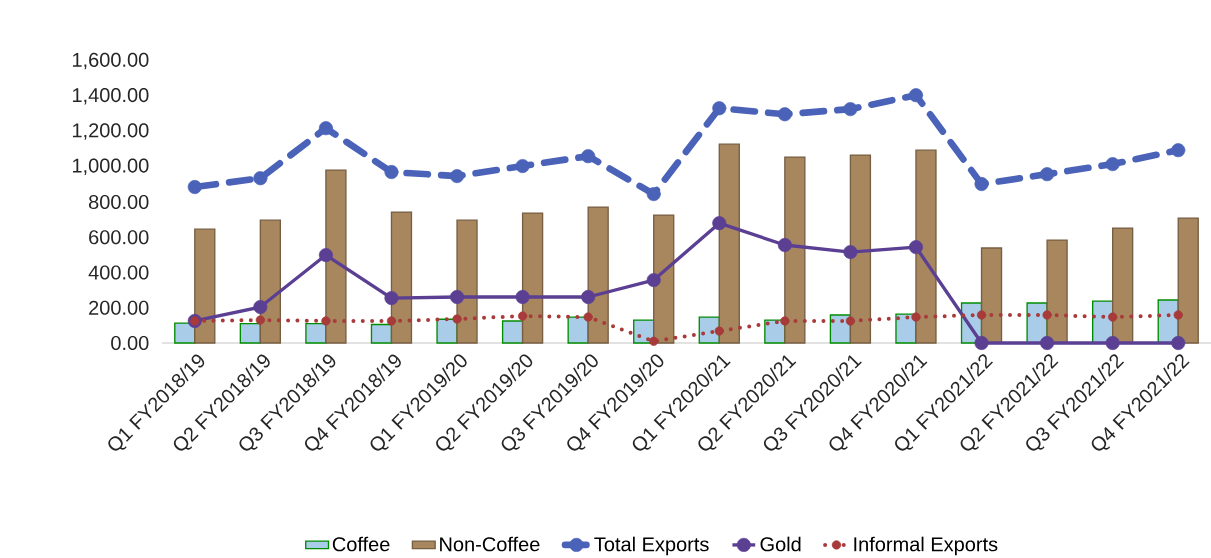 The image size is (1211, 558). Describe the element at coordinates (926, 546) in the screenshot. I see `legend-label: Informal Exports` at that location.